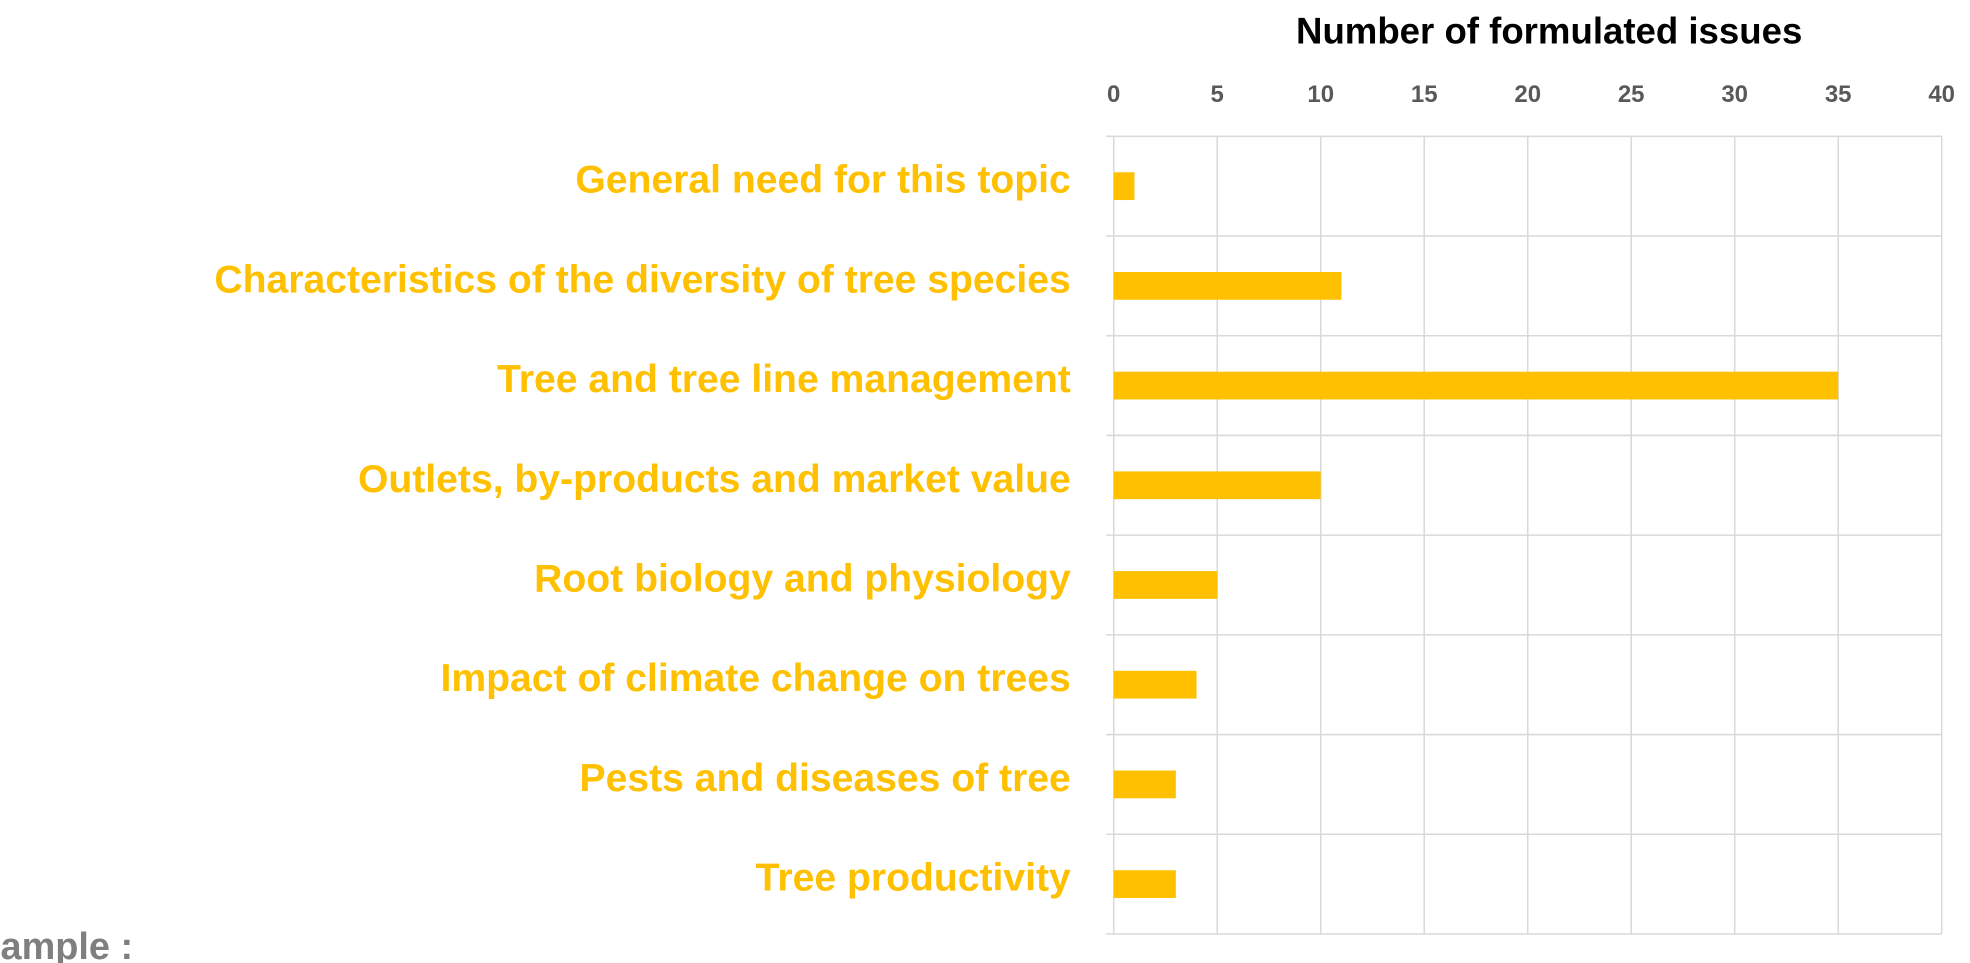  Describe the element at coordinates (756, 678) in the screenshot. I see `category-label: Impact of climate change on trees` at that location.